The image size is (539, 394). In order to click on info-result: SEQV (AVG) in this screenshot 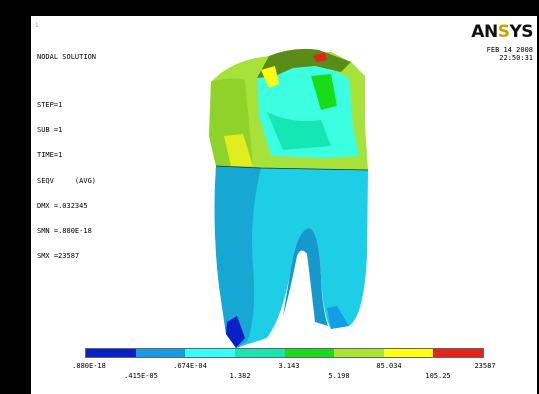, I will do `click(67, 180)`.